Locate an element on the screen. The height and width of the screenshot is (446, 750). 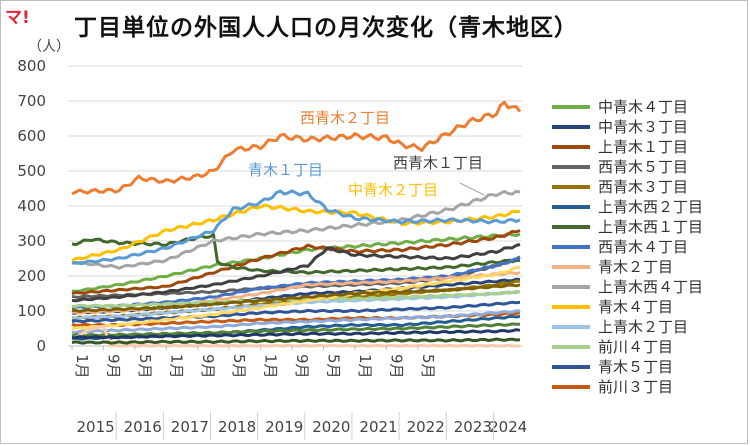
legend-item: 前川３丁目 is located at coordinates (650, 387).